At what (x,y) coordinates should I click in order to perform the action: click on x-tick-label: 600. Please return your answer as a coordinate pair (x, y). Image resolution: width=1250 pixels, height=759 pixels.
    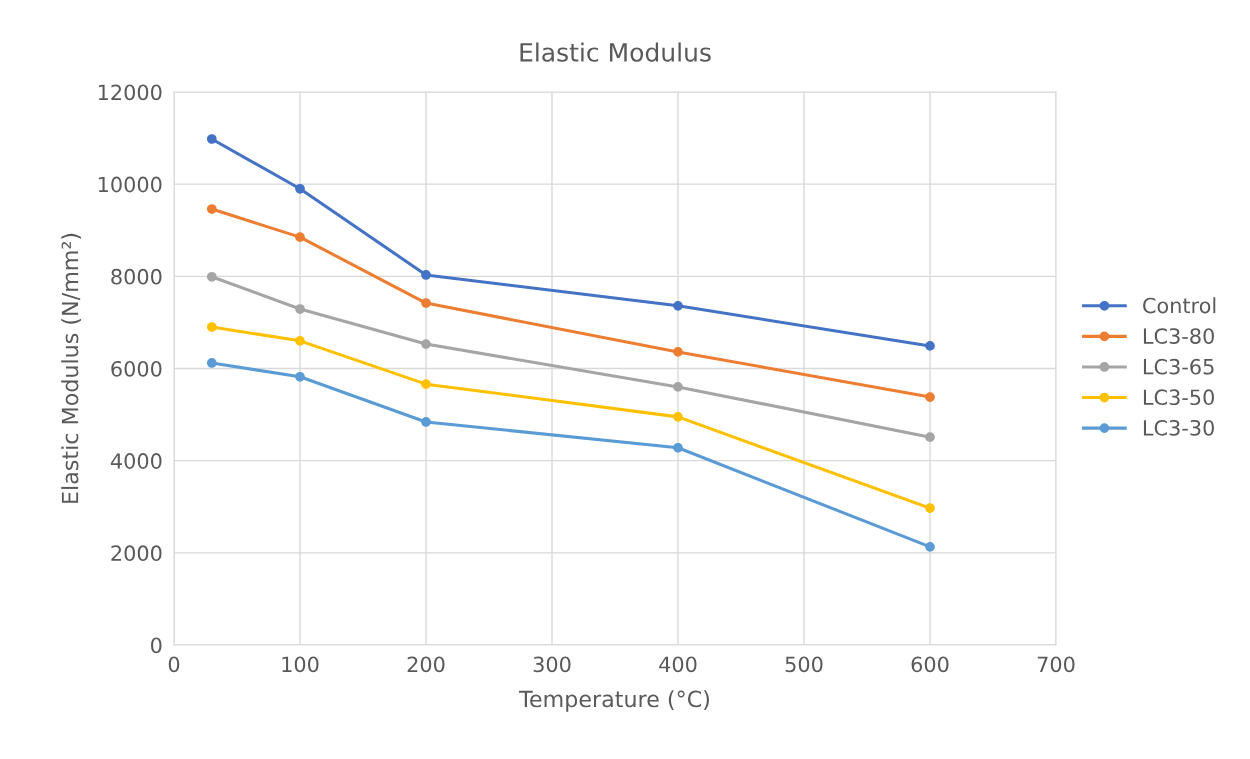
    Looking at the image, I should click on (930, 664).